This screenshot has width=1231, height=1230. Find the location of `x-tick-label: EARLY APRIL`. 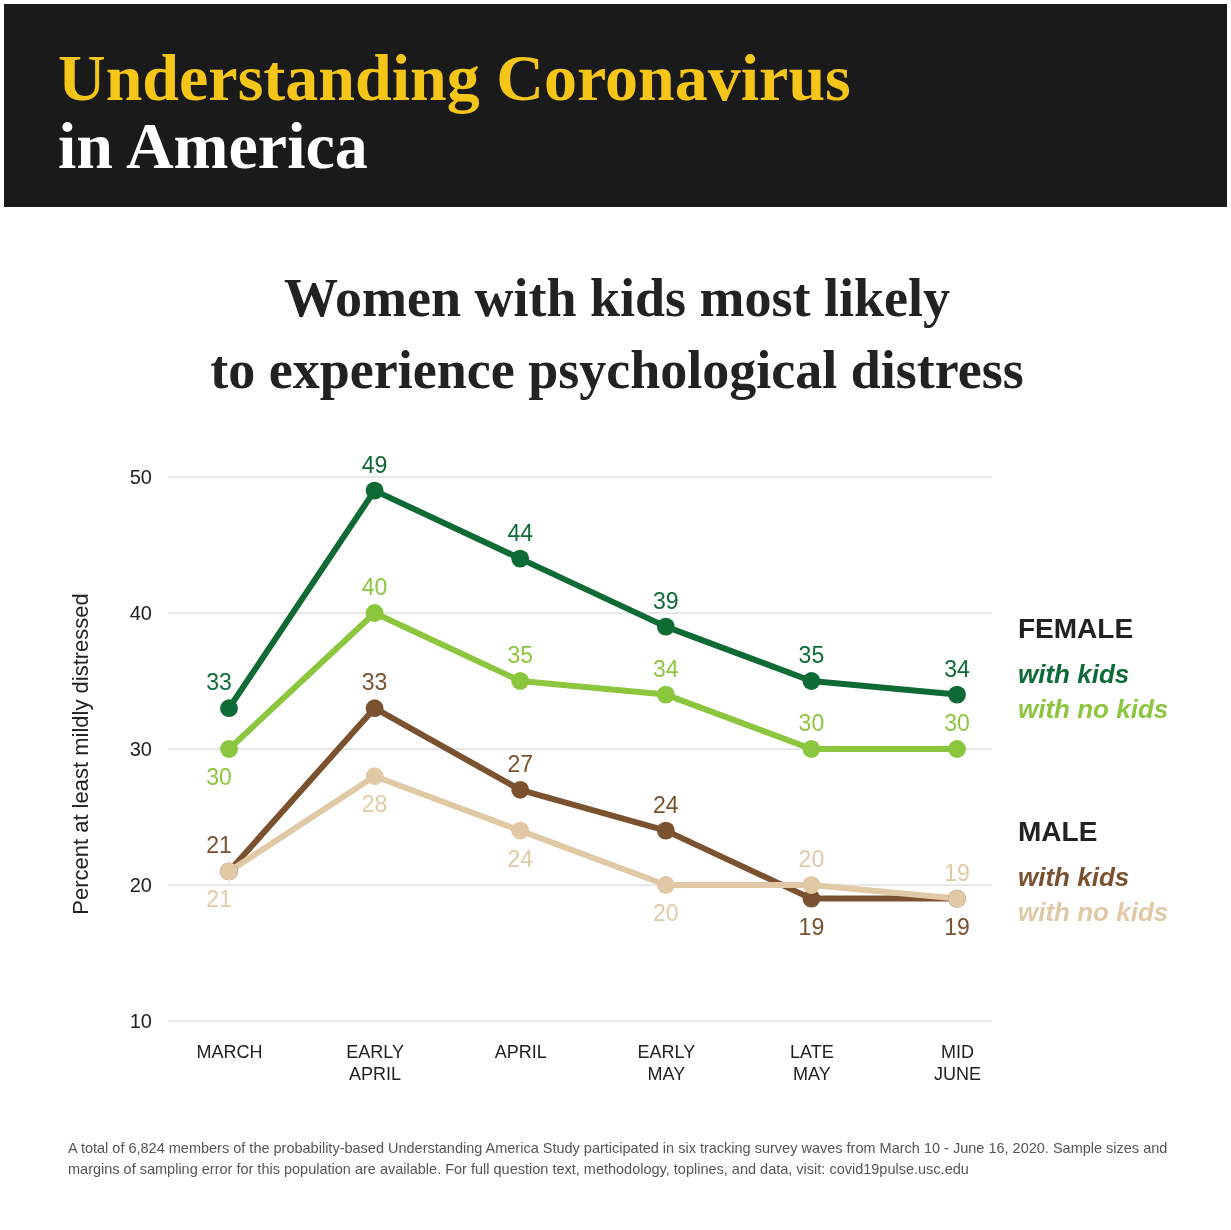

x-tick-label: EARLY APRIL is located at coordinates (375, 1063).